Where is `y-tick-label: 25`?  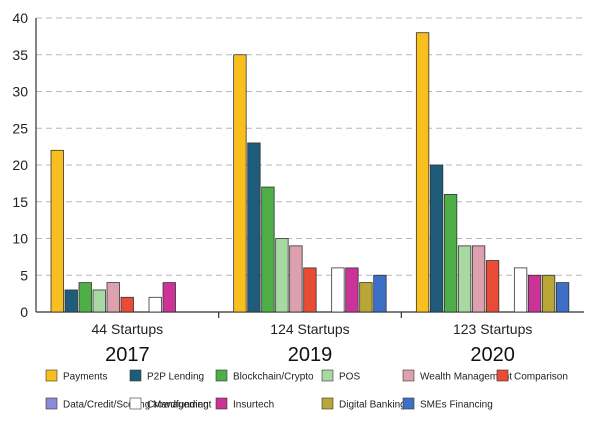 y-tick-label: 25 is located at coordinates (20, 128).